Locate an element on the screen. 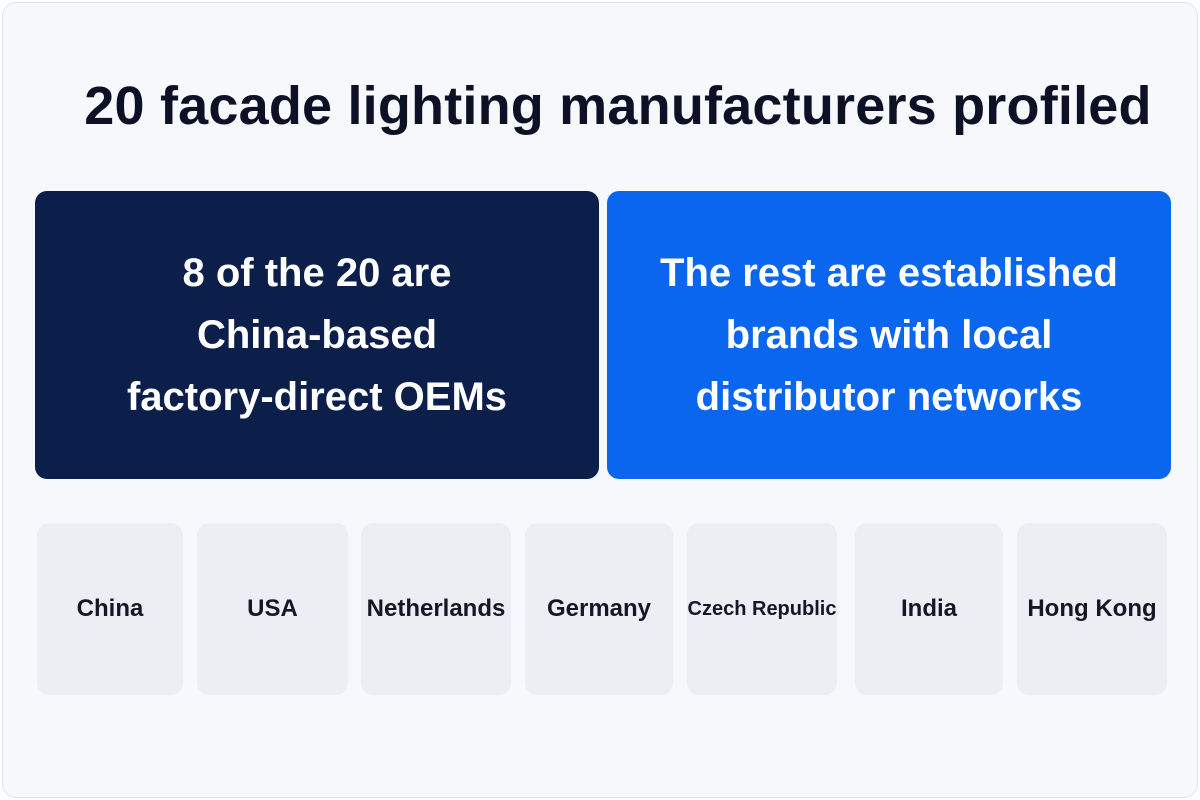 The height and width of the screenshot is (800, 1200). country-label: Germany is located at coordinates (599, 608).